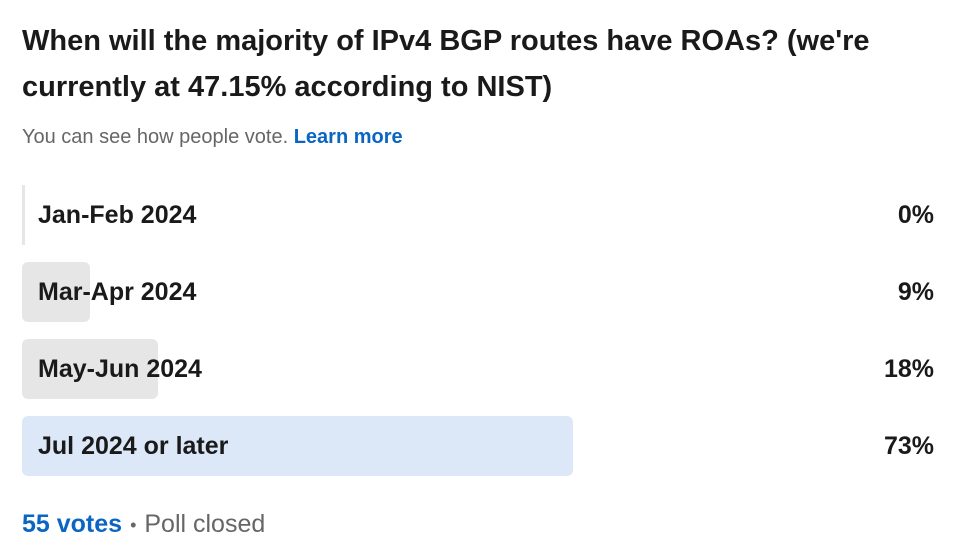  What do you see at coordinates (478, 292) in the screenshot?
I see `poll-option: Mar-Apr 2024 9%` at bounding box center [478, 292].